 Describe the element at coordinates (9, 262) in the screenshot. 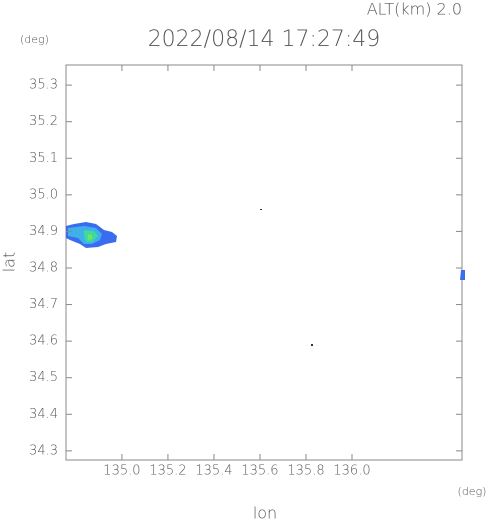

I see `y-axis-label: lat` at that location.